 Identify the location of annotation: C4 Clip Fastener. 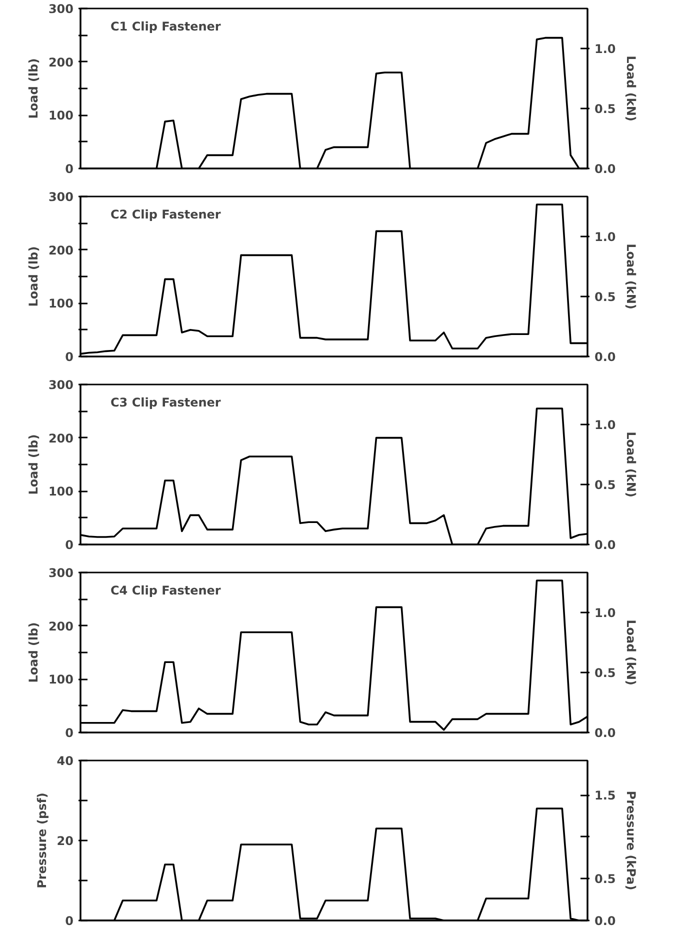
(165, 591).